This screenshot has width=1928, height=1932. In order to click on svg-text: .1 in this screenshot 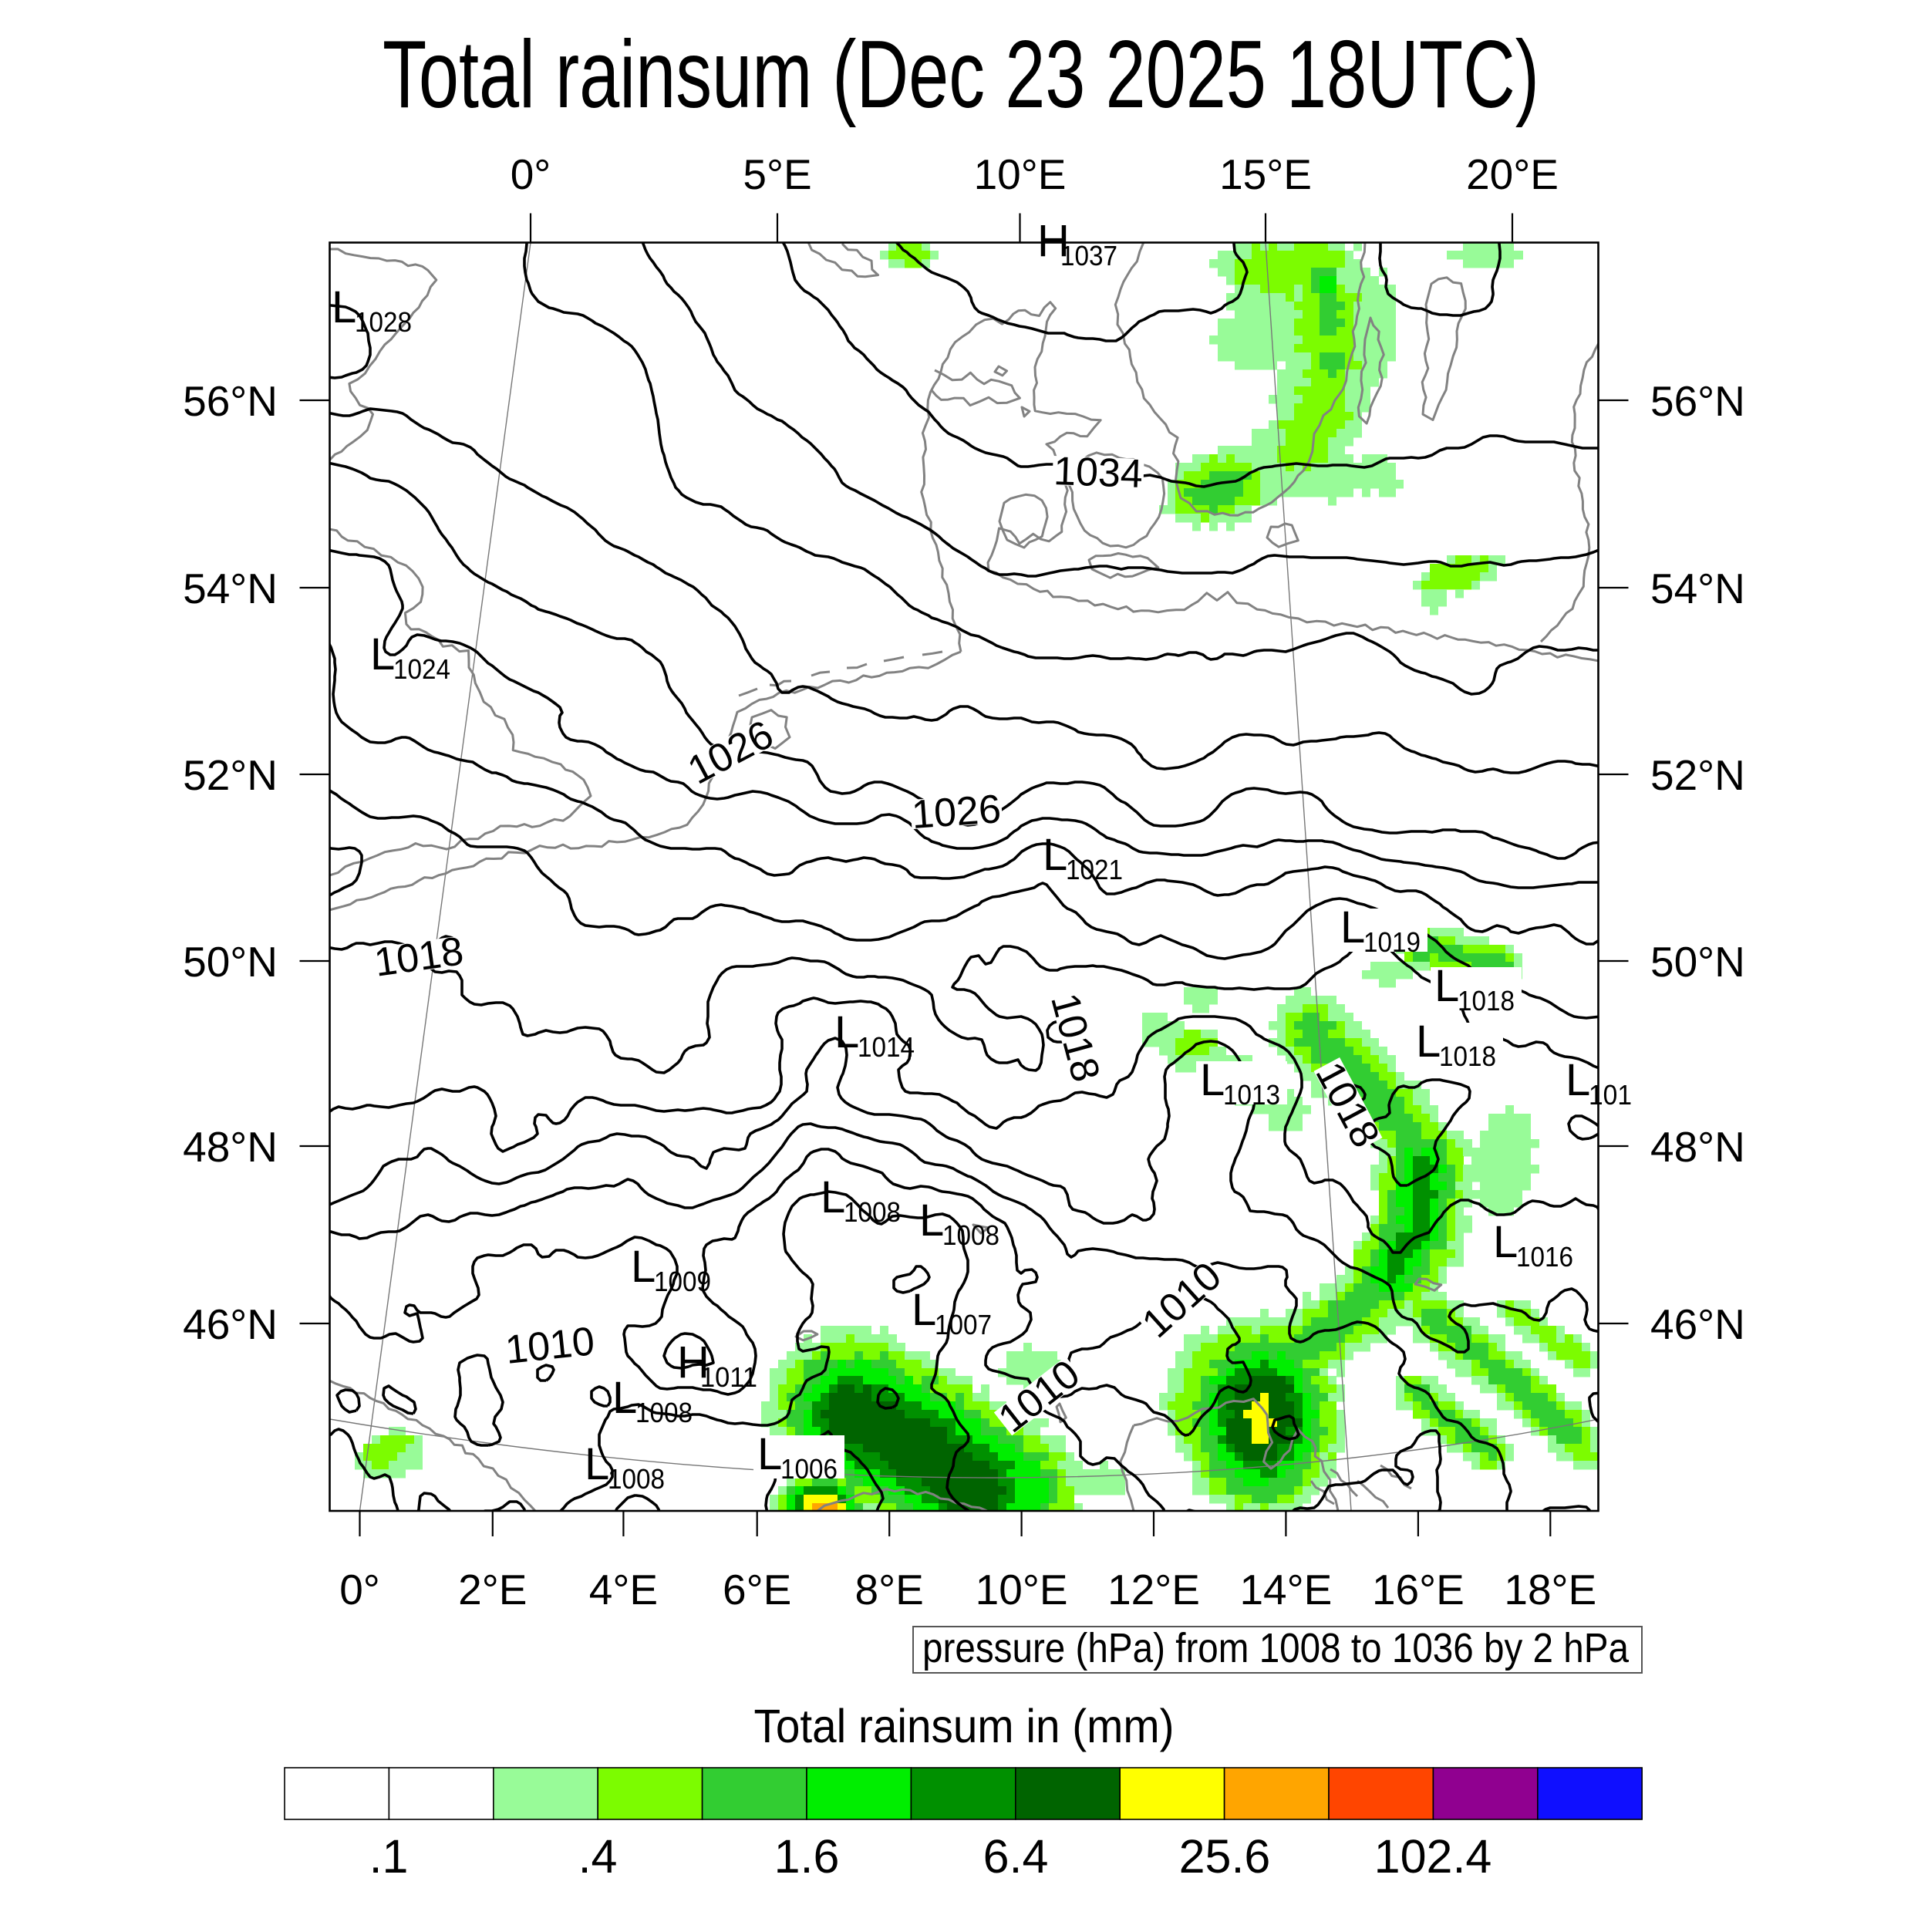, I will do `click(389, 1856)`.